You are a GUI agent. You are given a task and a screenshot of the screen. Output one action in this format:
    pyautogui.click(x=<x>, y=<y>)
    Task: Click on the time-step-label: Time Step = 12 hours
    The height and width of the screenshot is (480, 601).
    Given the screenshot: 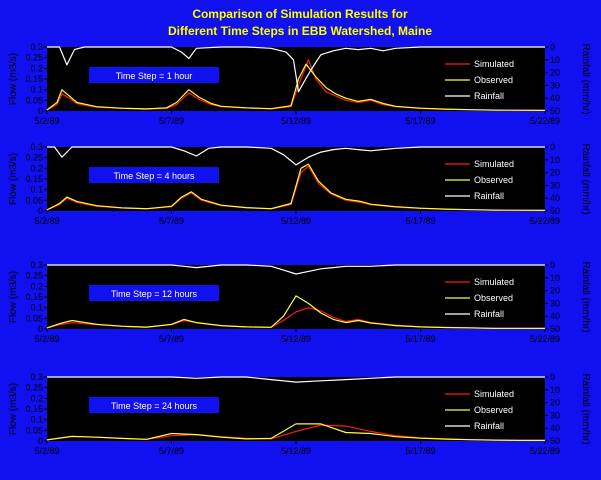 What is the action you would take?
    pyautogui.click(x=154, y=294)
    